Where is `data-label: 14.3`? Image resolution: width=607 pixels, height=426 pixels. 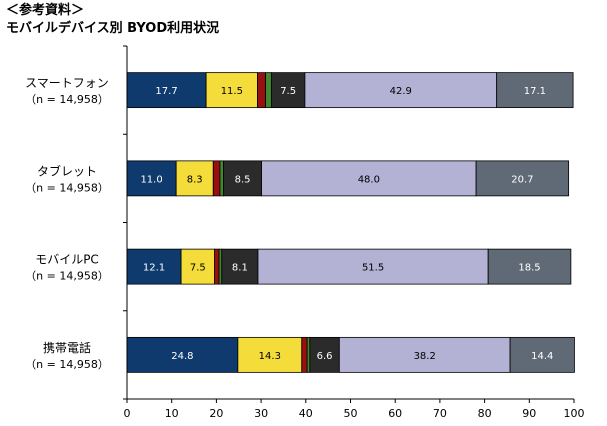 data-label: 14.3 is located at coordinates (270, 356).